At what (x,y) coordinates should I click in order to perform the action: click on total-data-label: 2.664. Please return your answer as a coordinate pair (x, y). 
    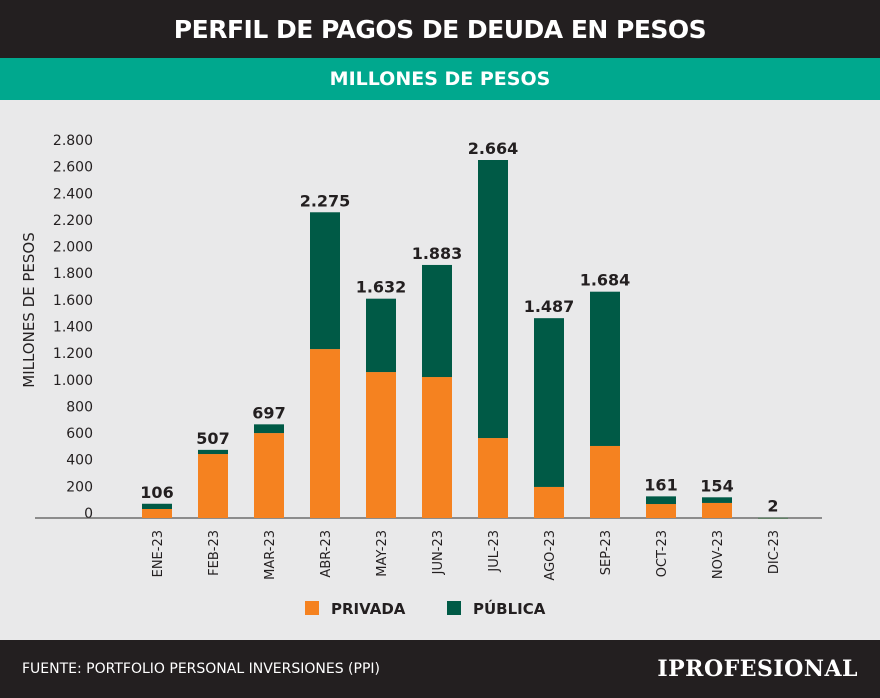
    Looking at the image, I should click on (493, 148).